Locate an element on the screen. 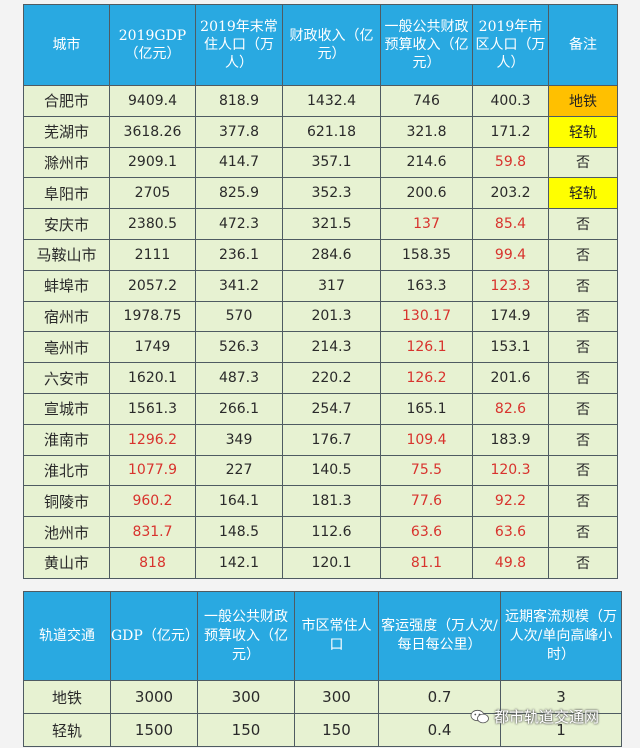 The width and height of the screenshot is (640, 748). header-note: 备注 is located at coordinates (583, 45).